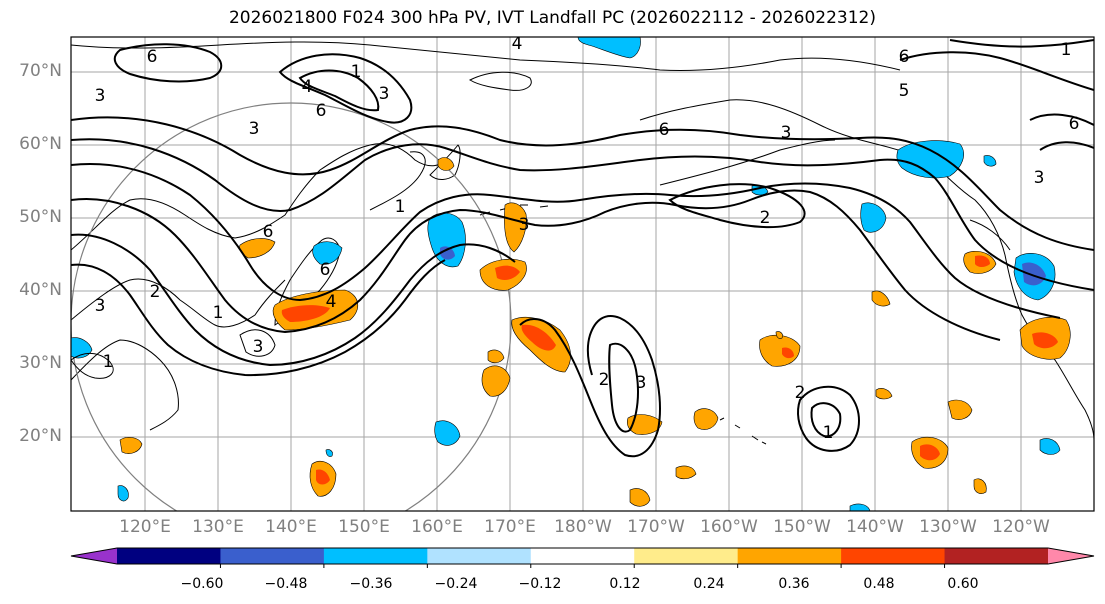  Describe the element at coordinates (904, 91) in the screenshot. I see `contour-label: 5` at that location.